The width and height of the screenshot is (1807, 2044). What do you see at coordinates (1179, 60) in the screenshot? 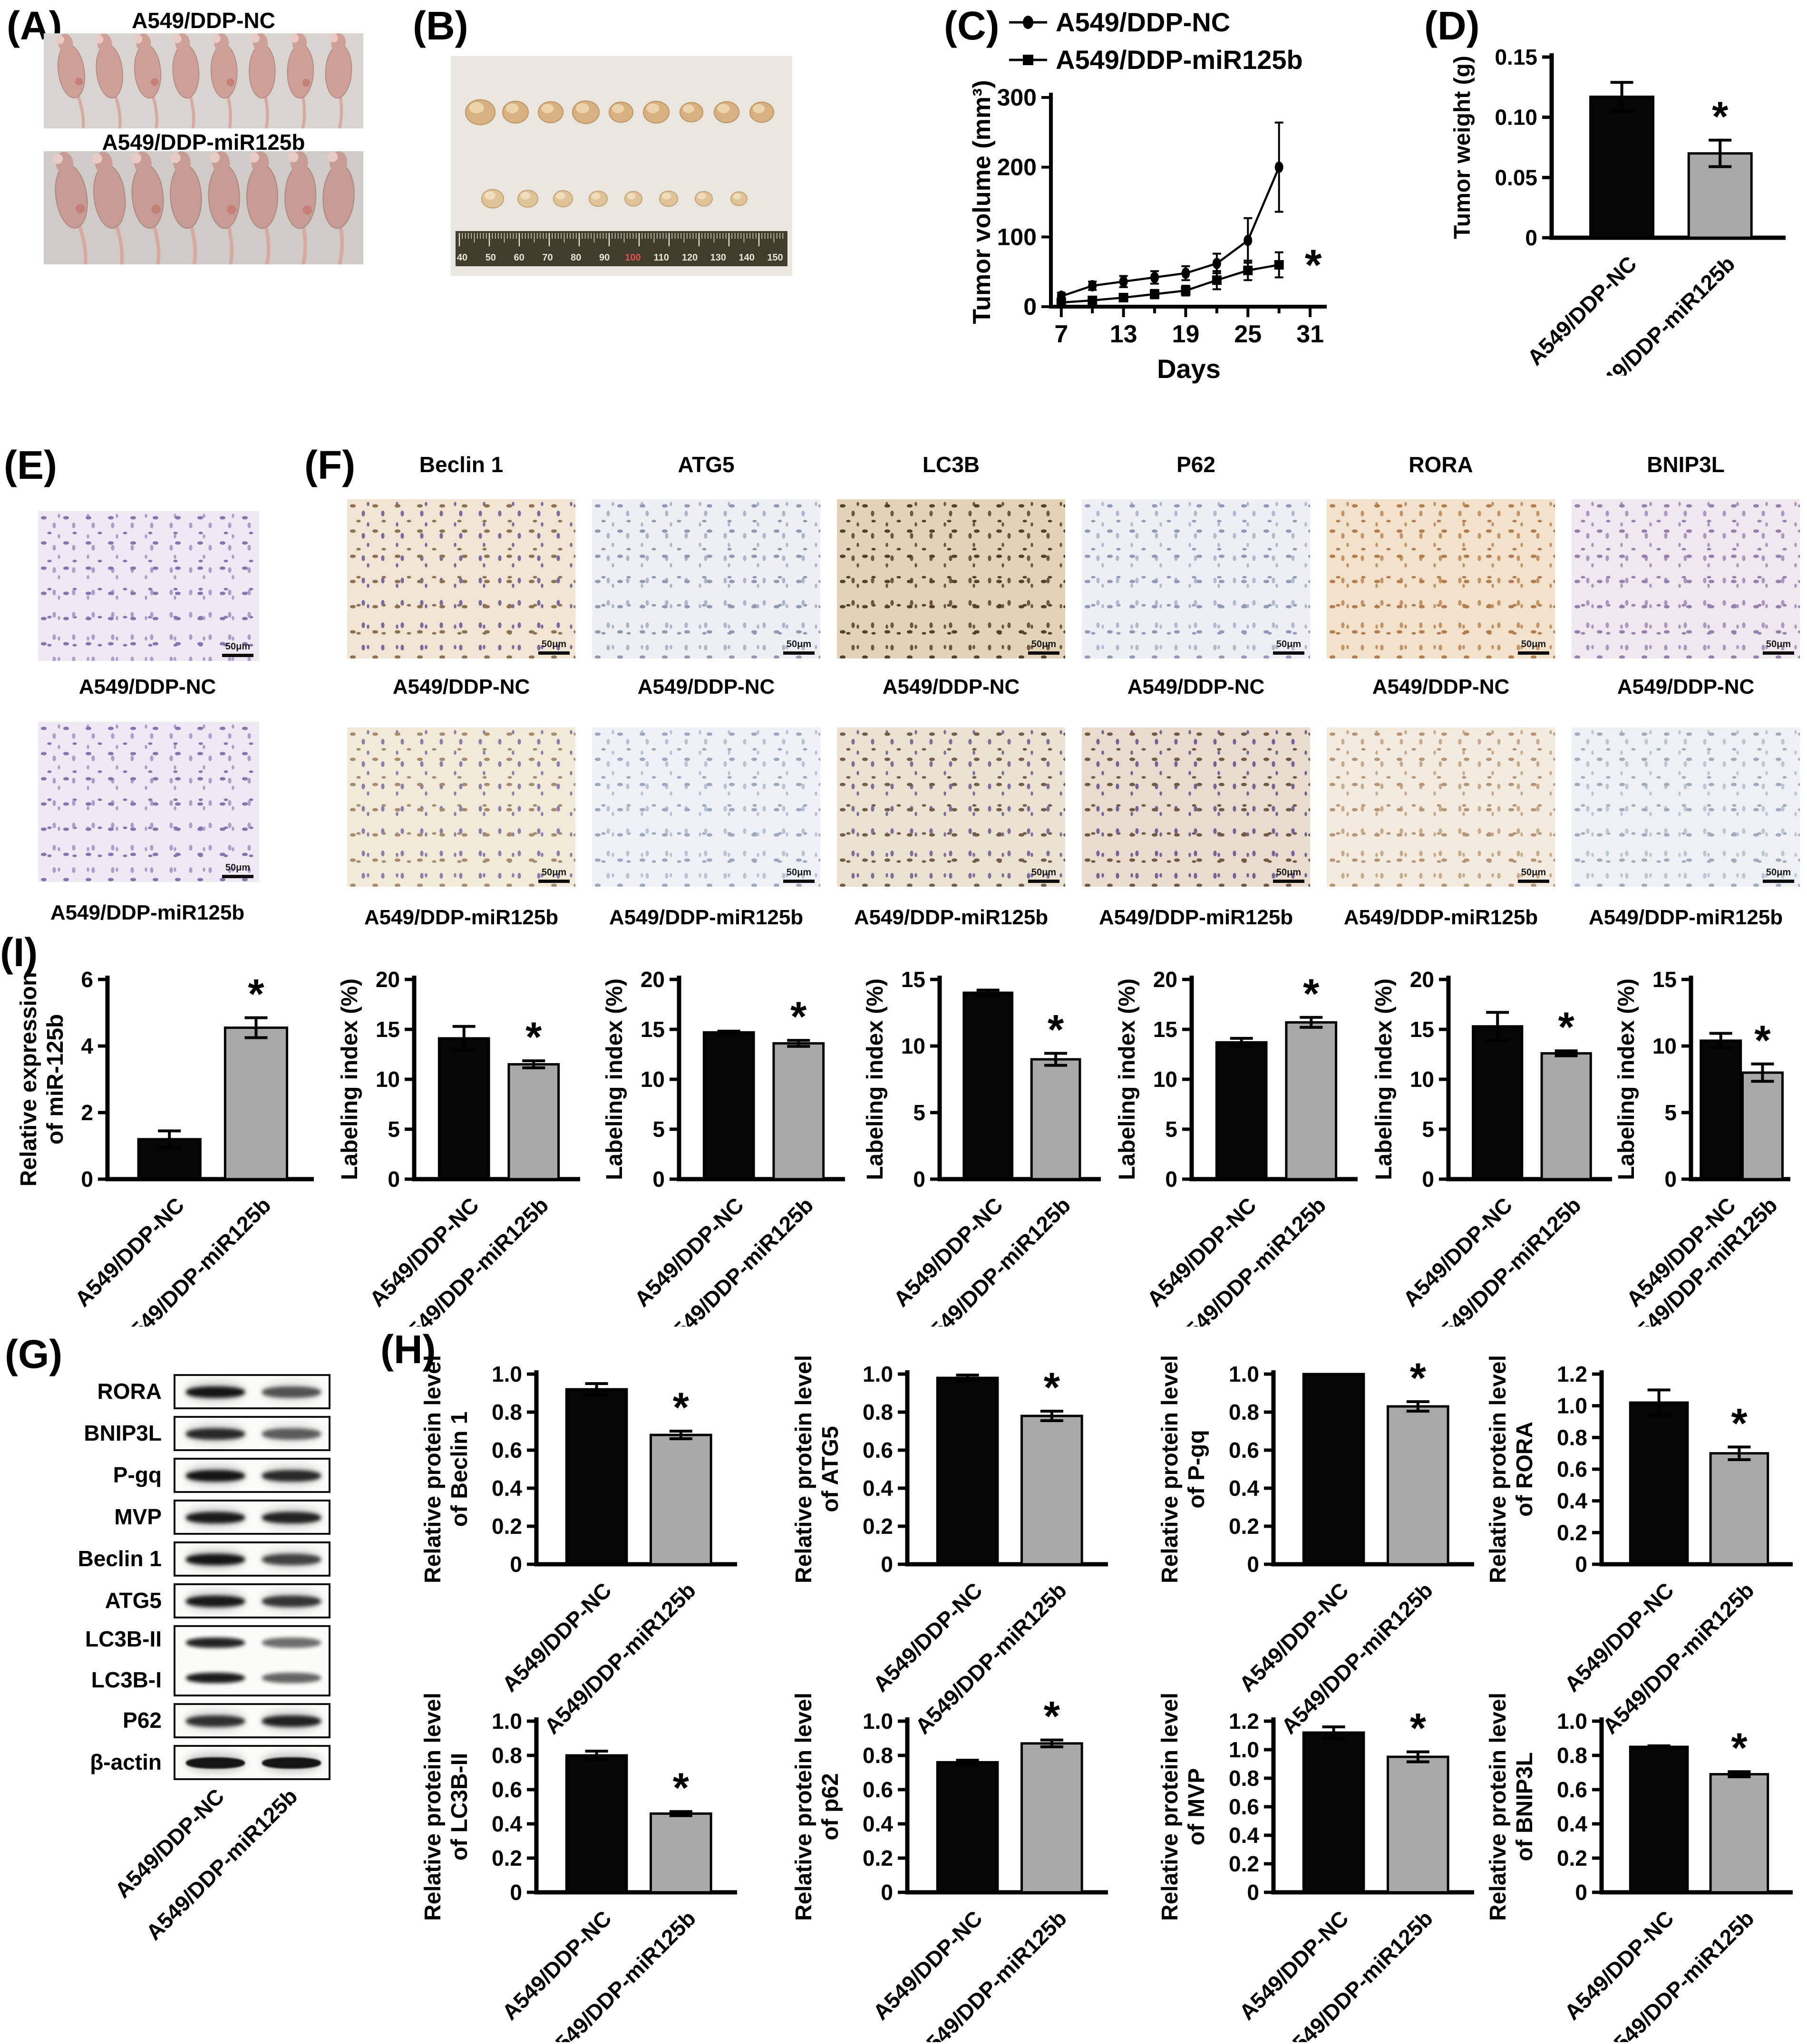
I see `legend-label-mir: A549/DDP-miR125b` at bounding box center [1179, 60].